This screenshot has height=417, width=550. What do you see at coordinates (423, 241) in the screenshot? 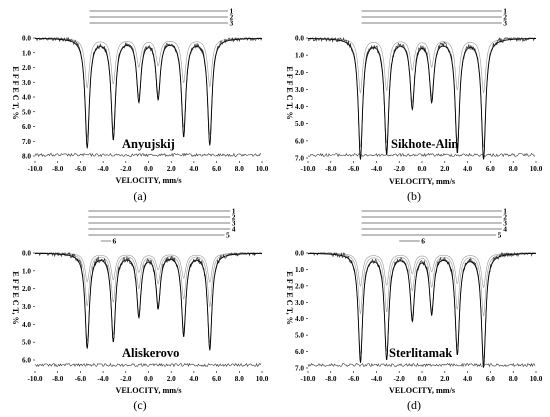
I see `component-label: 6` at bounding box center [423, 241].